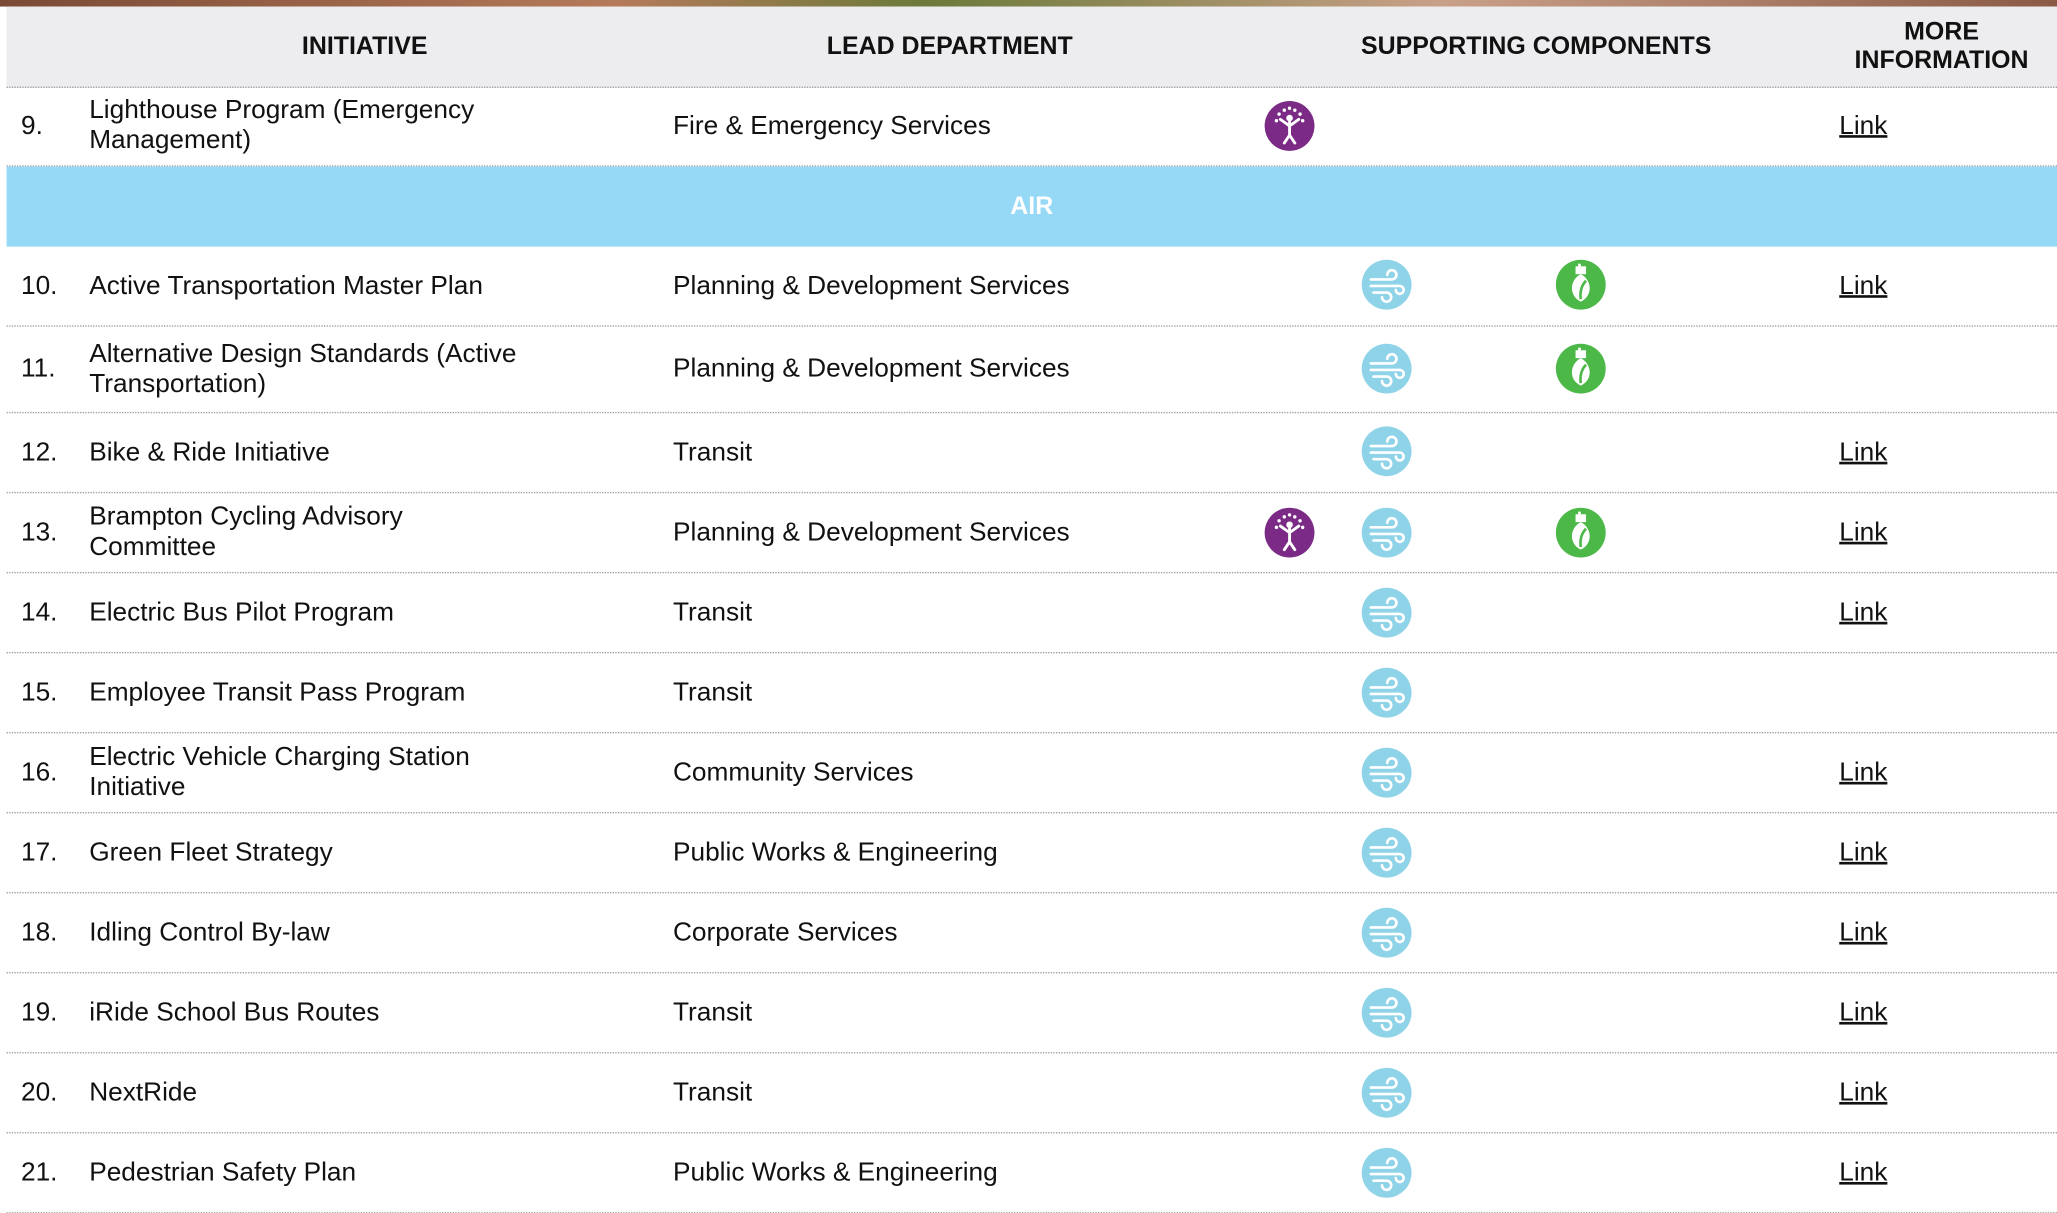 This screenshot has height=1213, width=2057. What do you see at coordinates (1031, 613) in the screenshot?
I see `table-row: 14. Electric Bus Pilot Program Transit Link` at bounding box center [1031, 613].